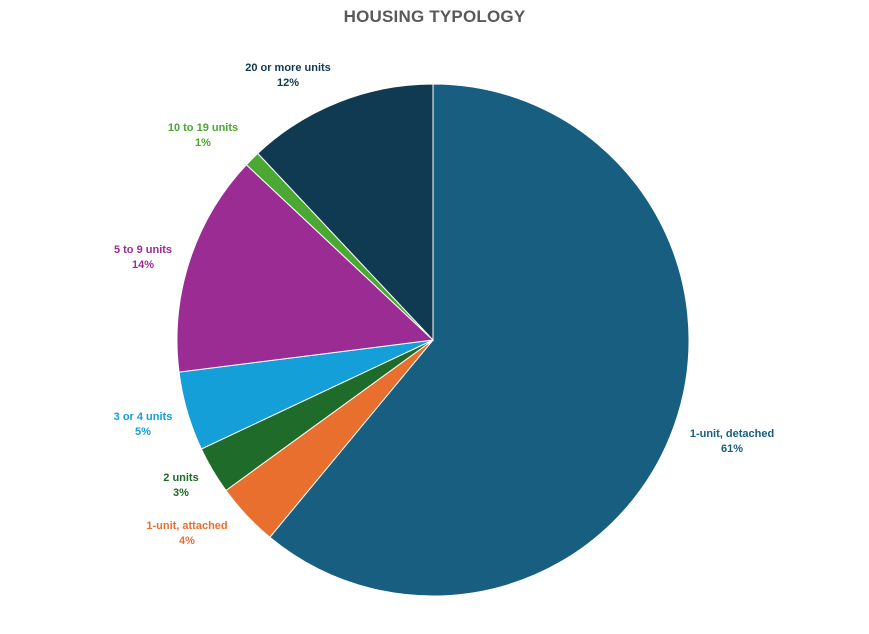  I want to click on value-label-1-unit-attached: 4%, so click(187, 541).